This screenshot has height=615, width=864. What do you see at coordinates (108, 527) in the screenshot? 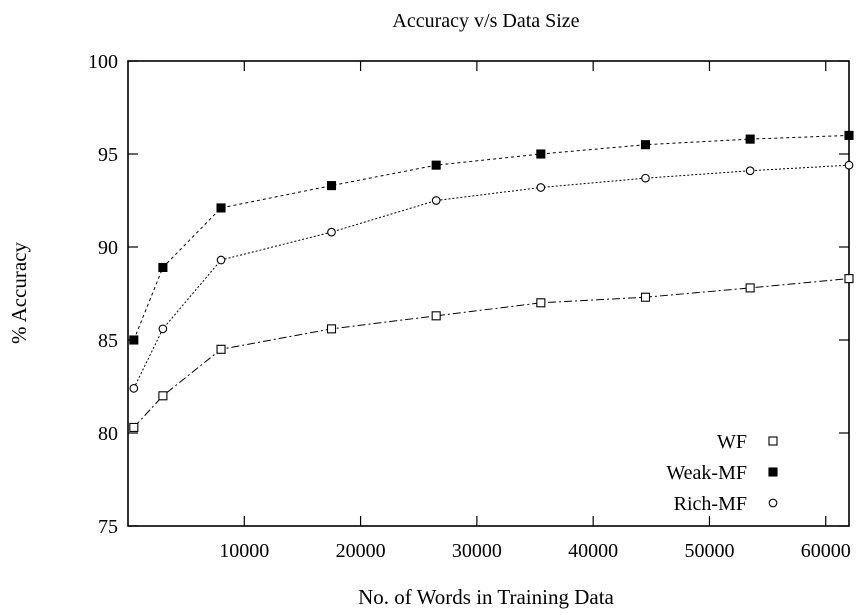
I see `y-tick-label: 75` at bounding box center [108, 527].